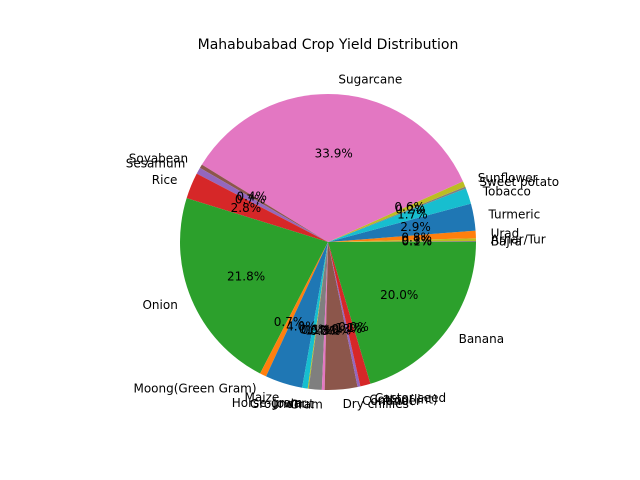 The image size is (640, 480). I want to click on slice-label: Urad, so click(505, 234).